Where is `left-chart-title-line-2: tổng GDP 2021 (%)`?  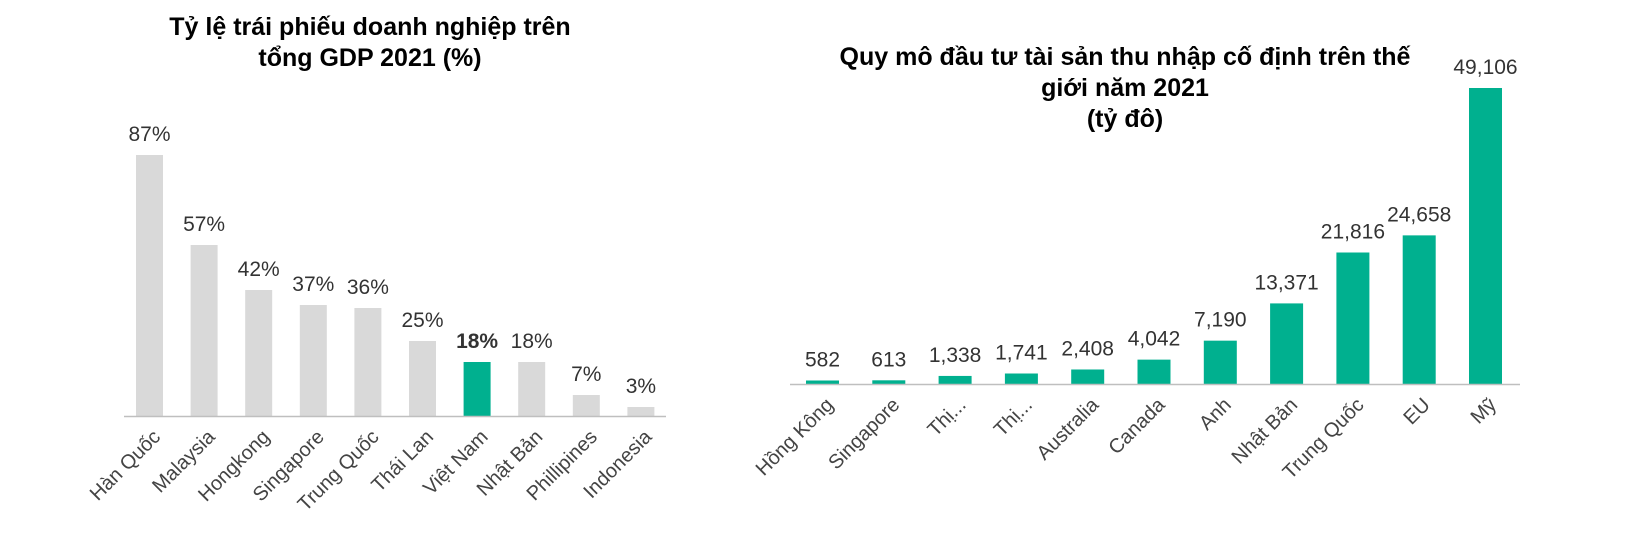 left-chart-title-line-2: tổng GDP 2021 (%) is located at coordinates (370, 58).